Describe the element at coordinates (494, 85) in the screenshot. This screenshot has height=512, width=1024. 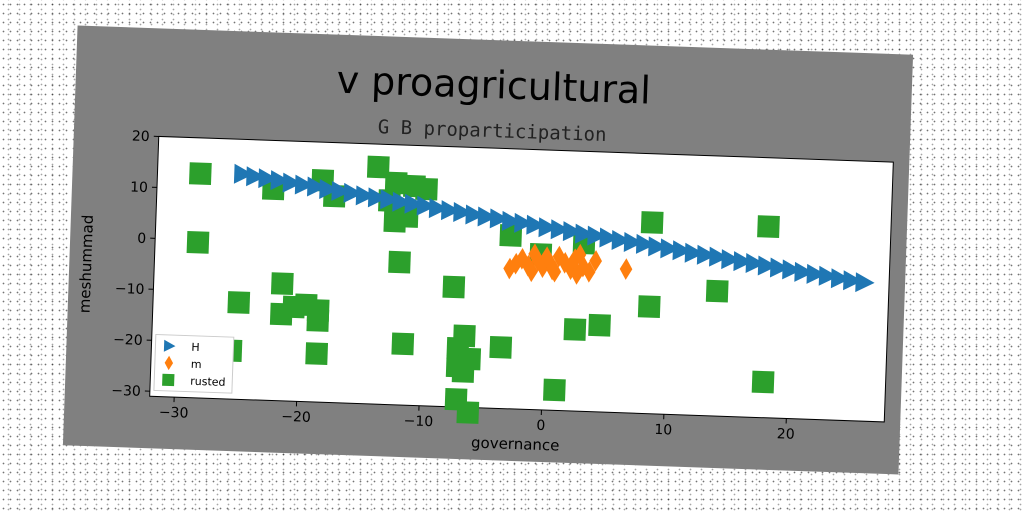
I see `chart-title: v proagricultural` at that location.